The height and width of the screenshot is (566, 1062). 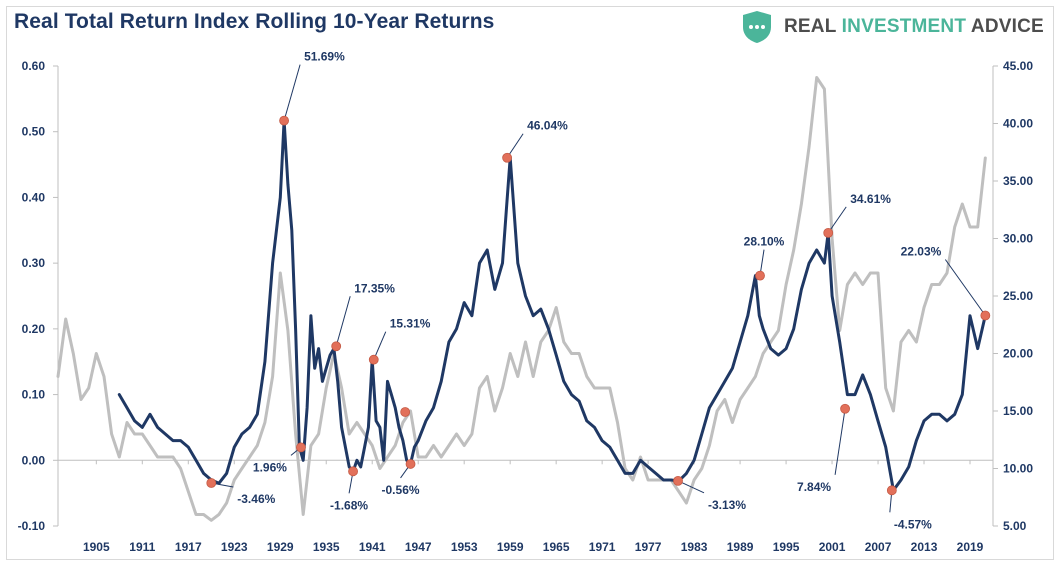 What do you see at coordinates (870, 199) in the screenshot?
I see `annotation-label: 34.61%` at bounding box center [870, 199].